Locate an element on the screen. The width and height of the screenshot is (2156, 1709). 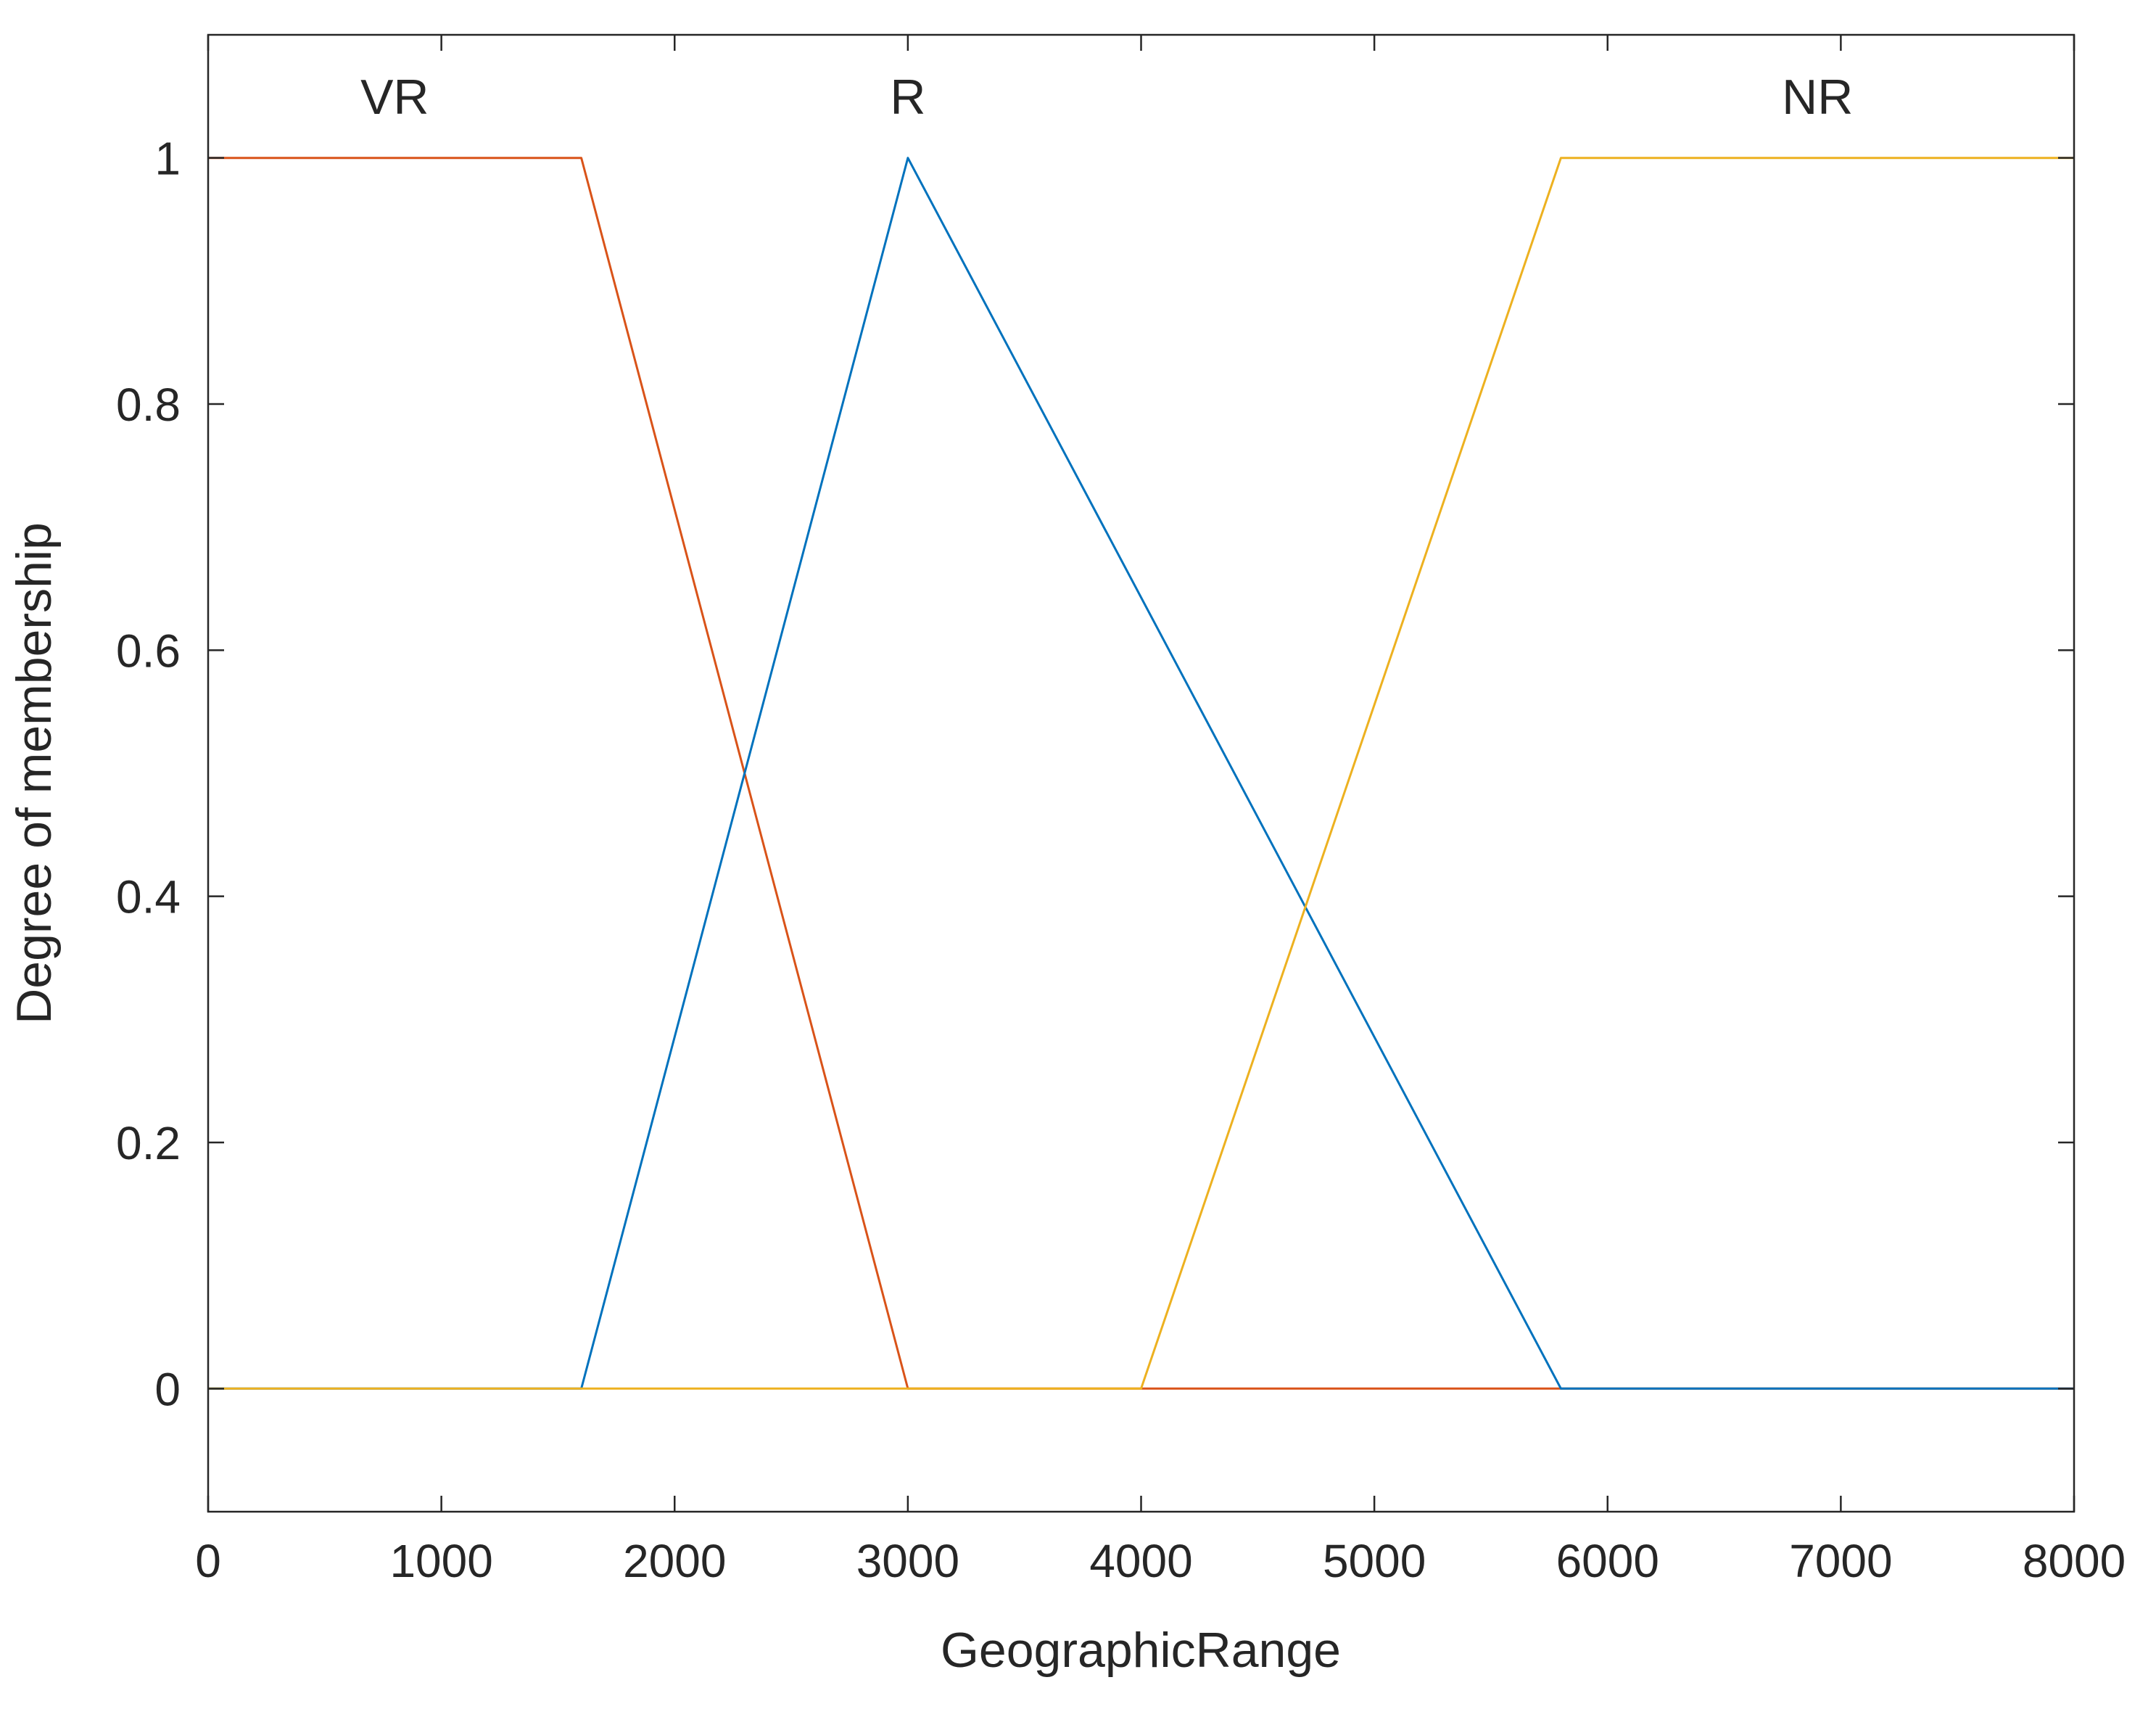
x-tick-label: 5000 is located at coordinates (1374, 1561).